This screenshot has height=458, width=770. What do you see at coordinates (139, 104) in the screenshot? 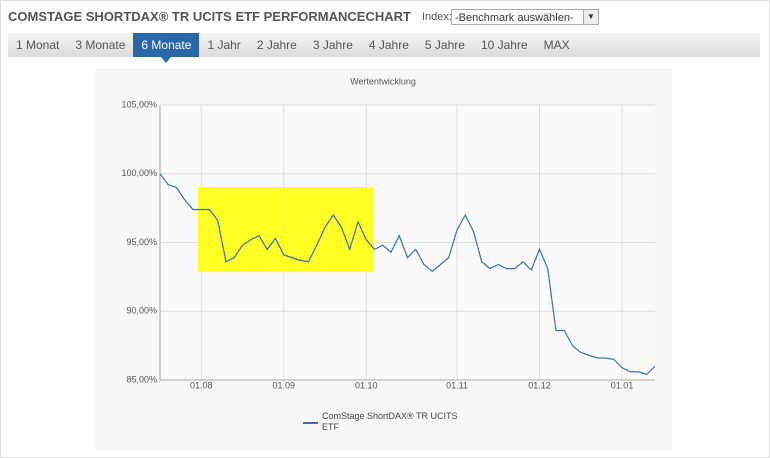
I see `y-tick-label: 105,00%` at bounding box center [139, 104].